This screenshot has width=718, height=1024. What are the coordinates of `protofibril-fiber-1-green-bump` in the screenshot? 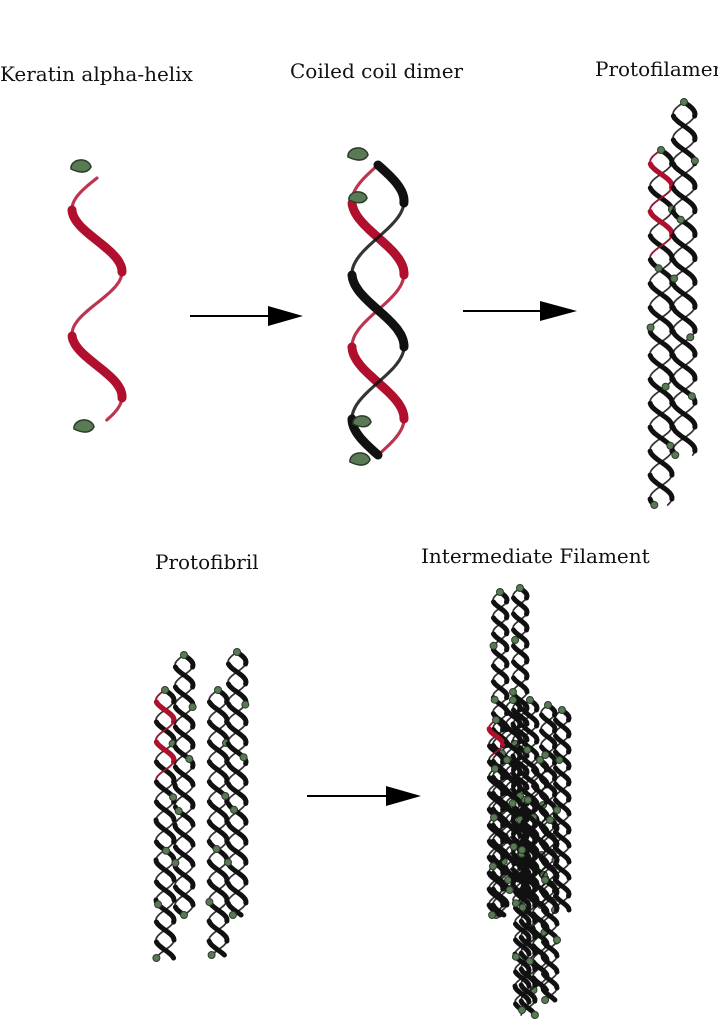 It's located at (173, 797).